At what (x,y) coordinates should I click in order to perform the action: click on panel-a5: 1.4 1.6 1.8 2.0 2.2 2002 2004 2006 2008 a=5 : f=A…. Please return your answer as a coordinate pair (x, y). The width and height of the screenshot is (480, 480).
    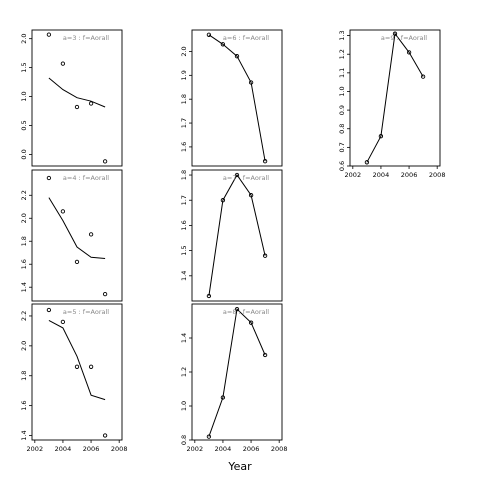
    Looking at the image, I should click on (74, 378).